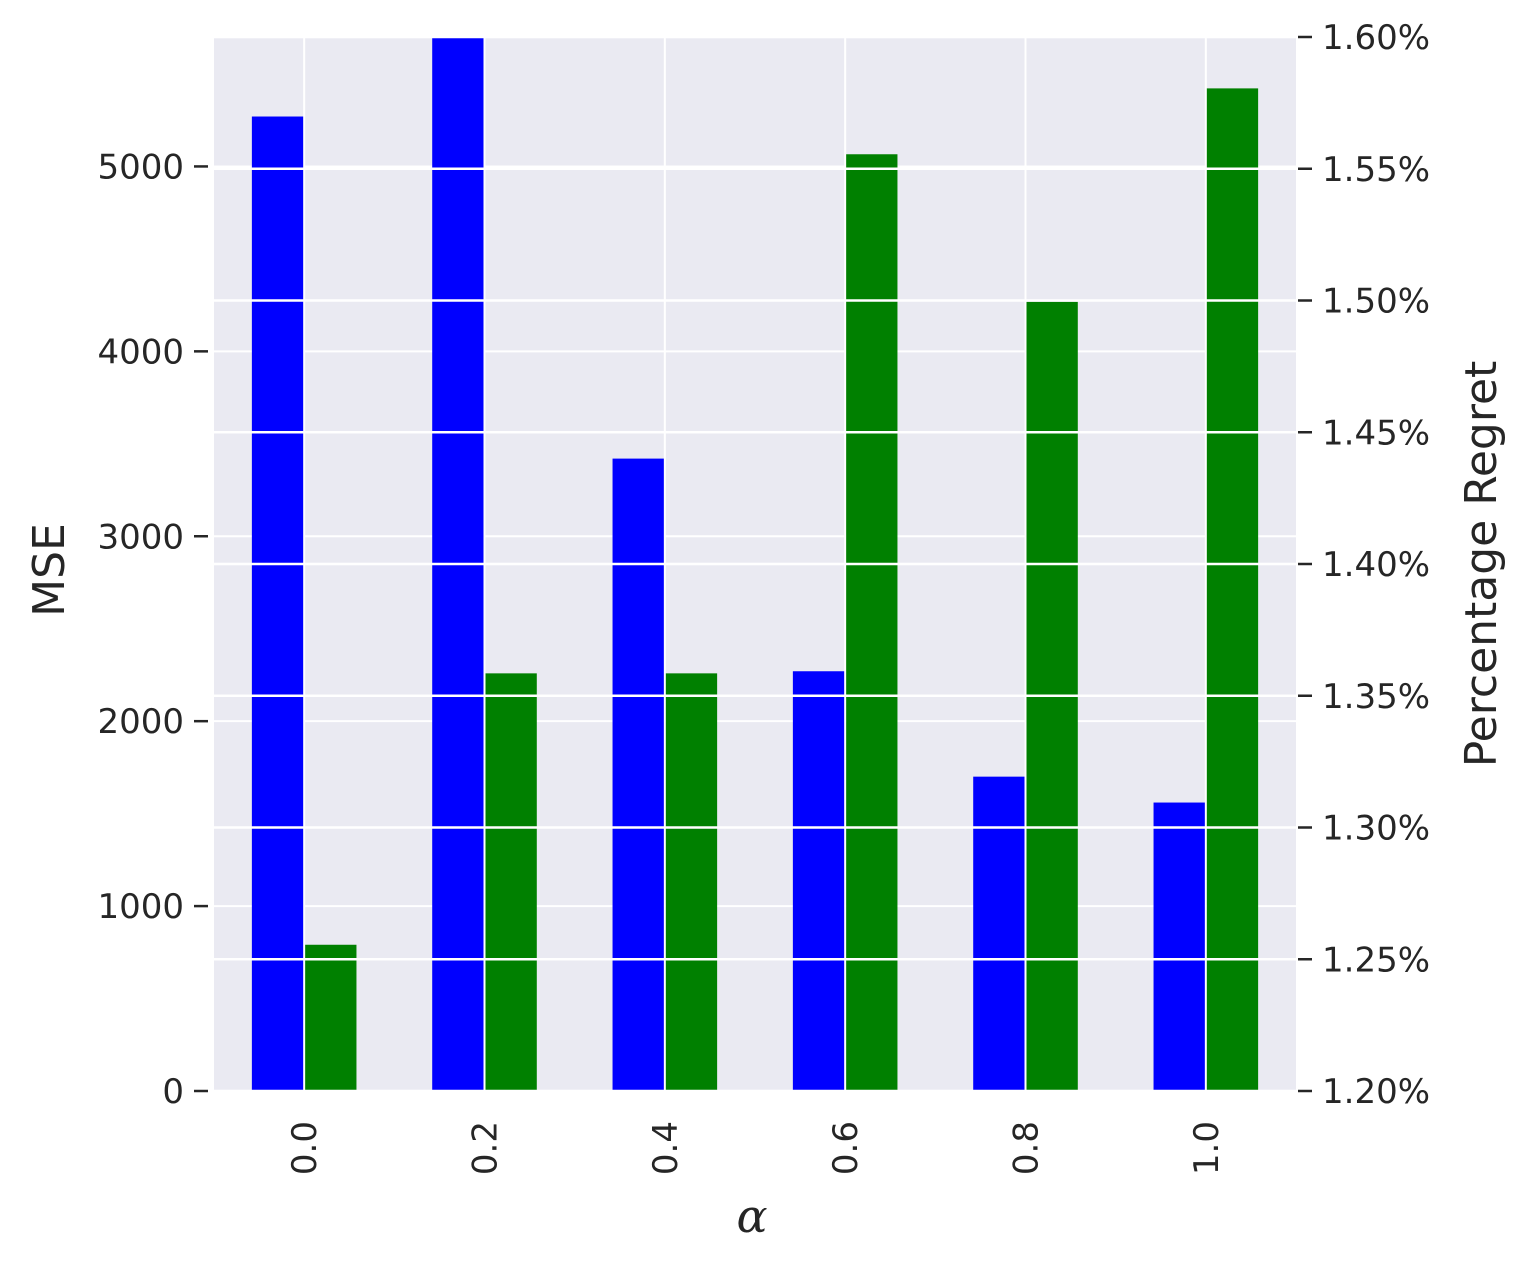  What do you see at coordinates (49, 570) in the screenshot?
I see `y-axis-label-left: MSE` at bounding box center [49, 570].